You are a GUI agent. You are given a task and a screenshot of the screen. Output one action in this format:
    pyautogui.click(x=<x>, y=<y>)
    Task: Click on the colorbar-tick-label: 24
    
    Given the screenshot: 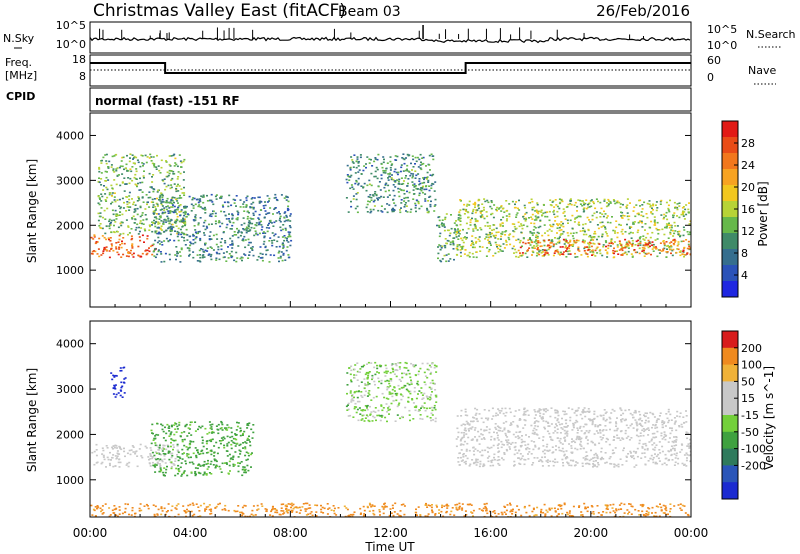 What is the action you would take?
    pyautogui.click(x=748, y=165)
    